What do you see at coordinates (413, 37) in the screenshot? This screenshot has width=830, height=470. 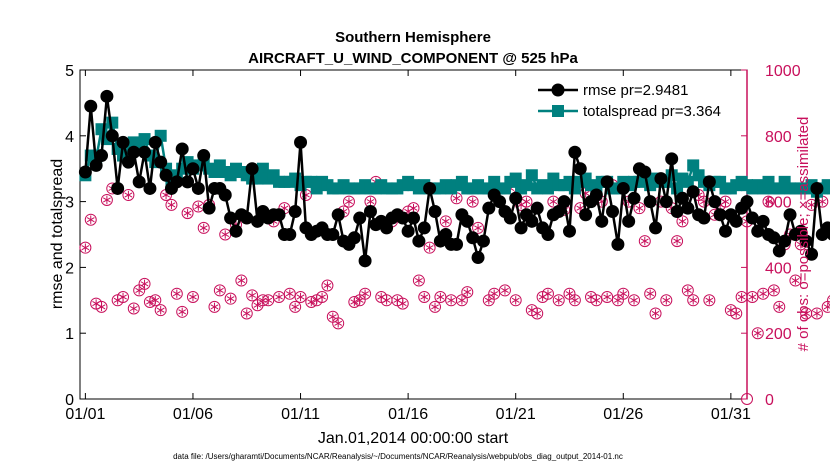 I see `chart-title: Southern Hemisphere` at bounding box center [413, 37].